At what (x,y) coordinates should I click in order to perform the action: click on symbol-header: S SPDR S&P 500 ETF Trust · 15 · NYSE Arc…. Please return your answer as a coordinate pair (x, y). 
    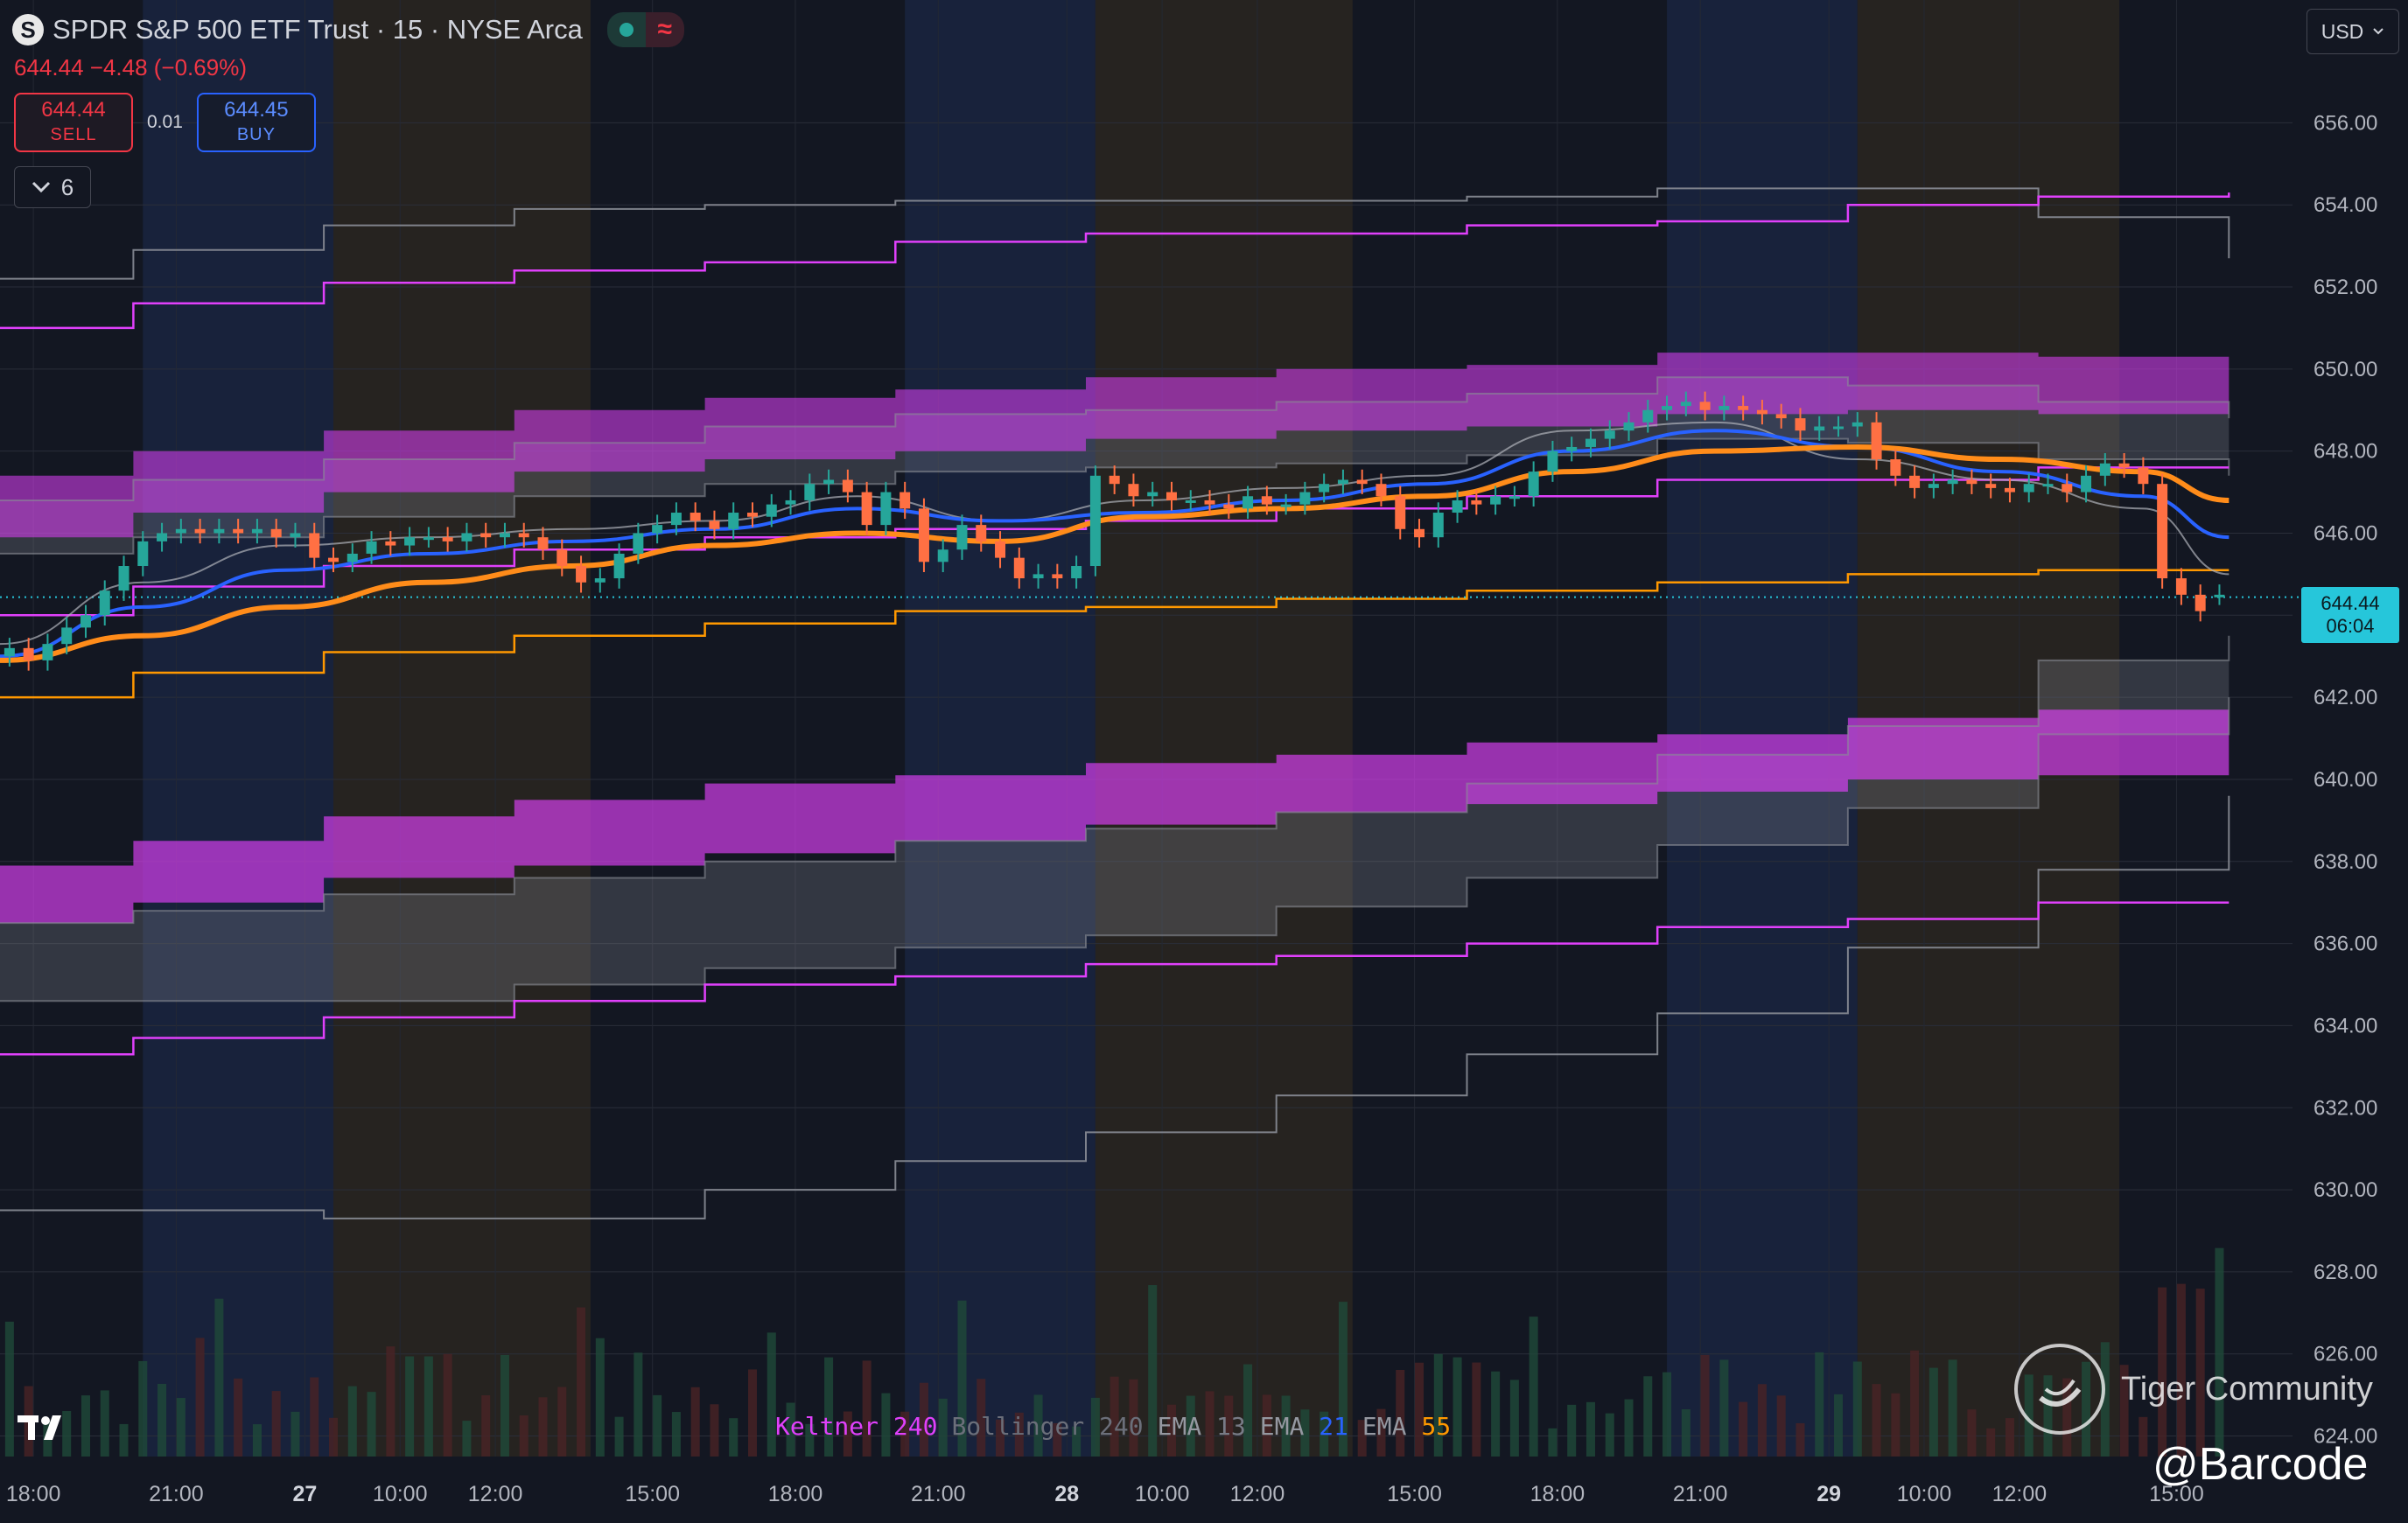
    Looking at the image, I should click on (348, 30).